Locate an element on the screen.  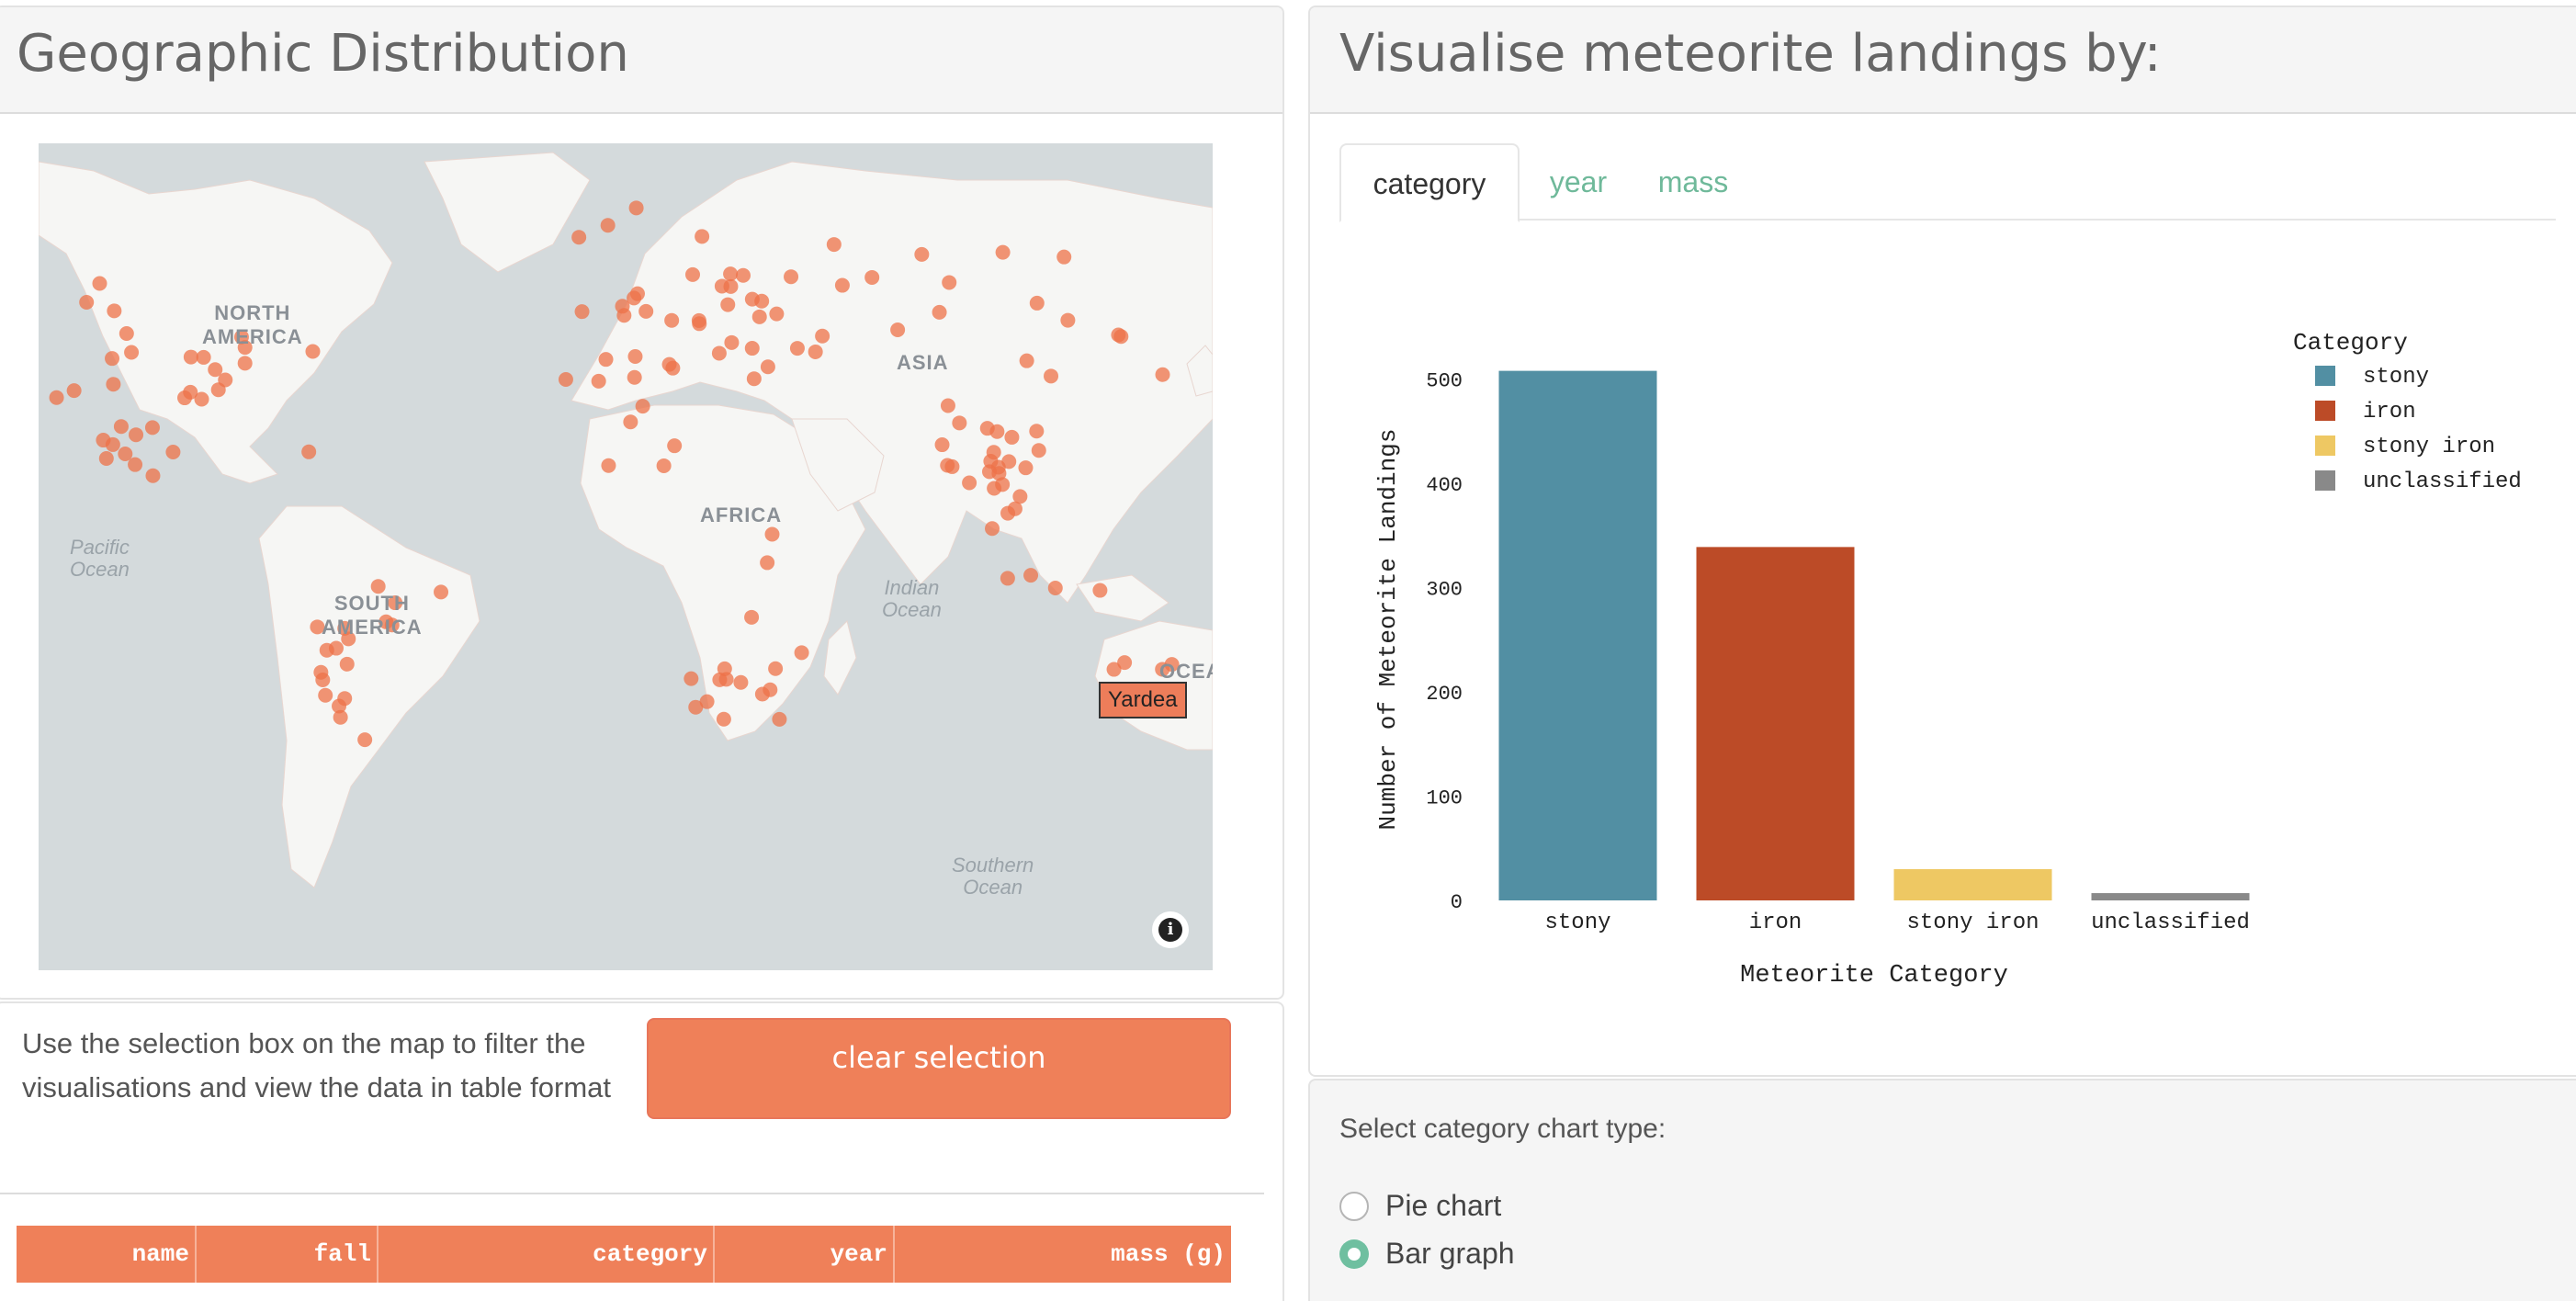
tab-mass: mass is located at coordinates (1693, 181).